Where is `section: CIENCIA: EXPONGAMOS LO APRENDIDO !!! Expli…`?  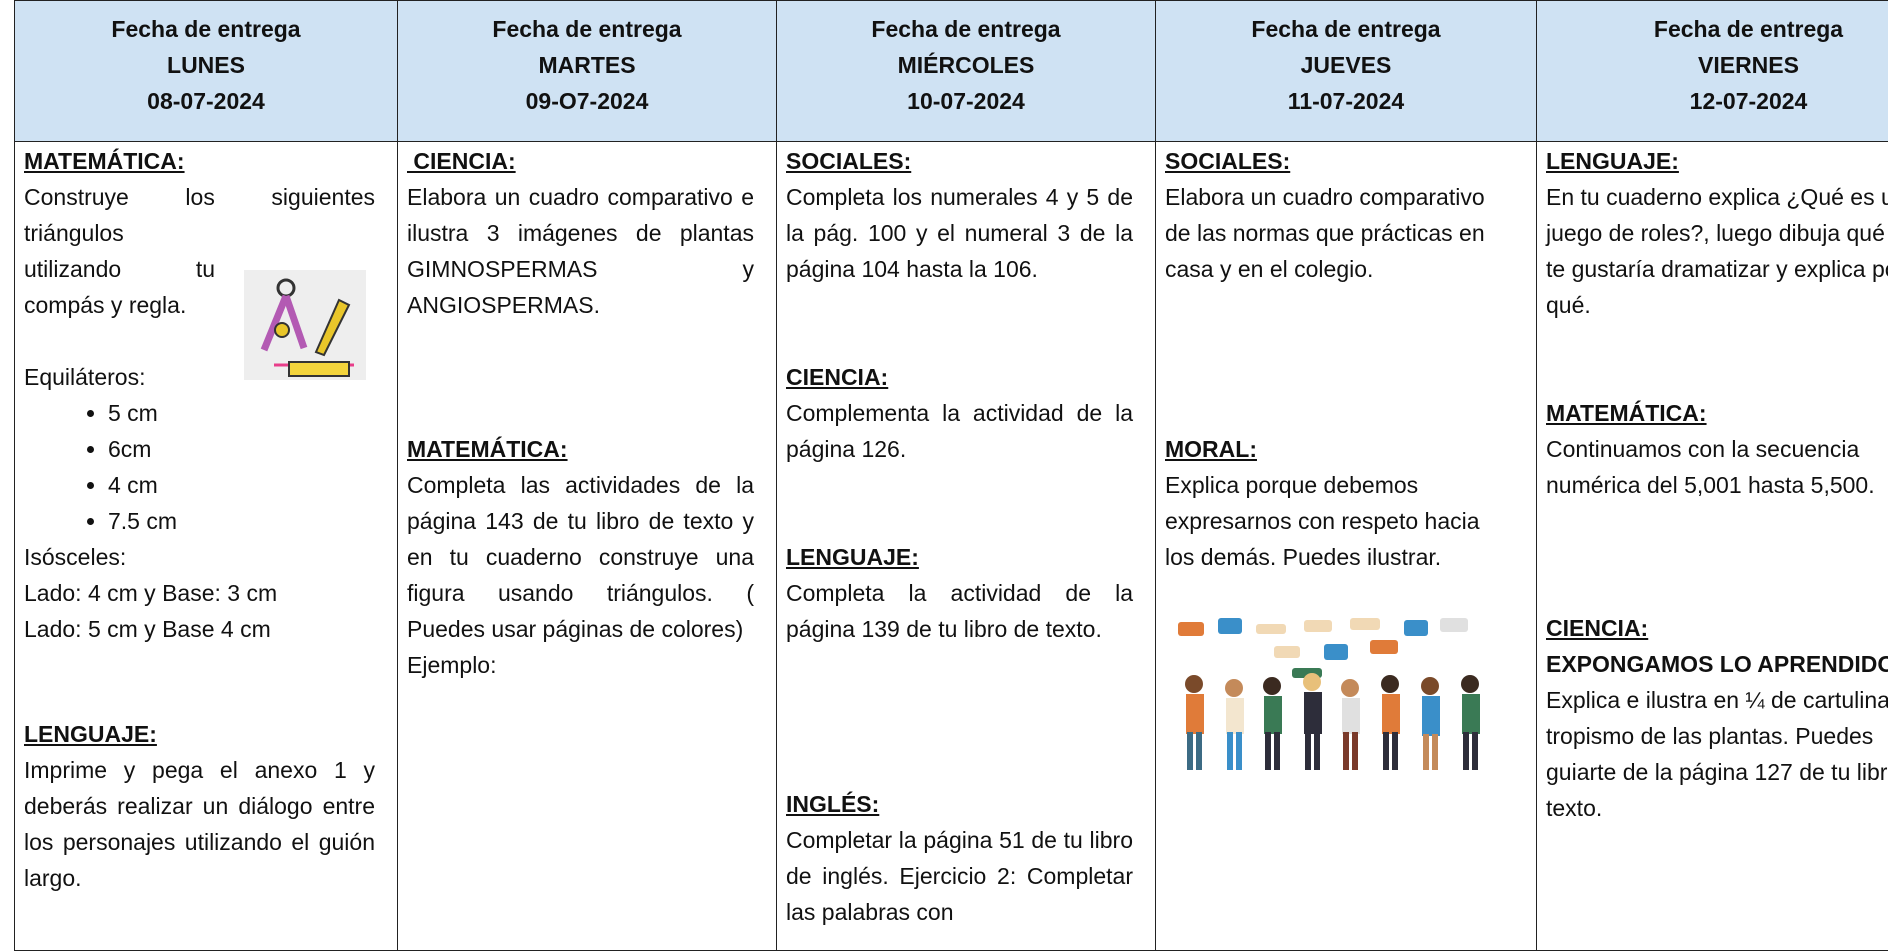 section: CIENCIA: EXPONGAMOS LO APRENDIDO !!! Expli… is located at coordinates (1717, 718).